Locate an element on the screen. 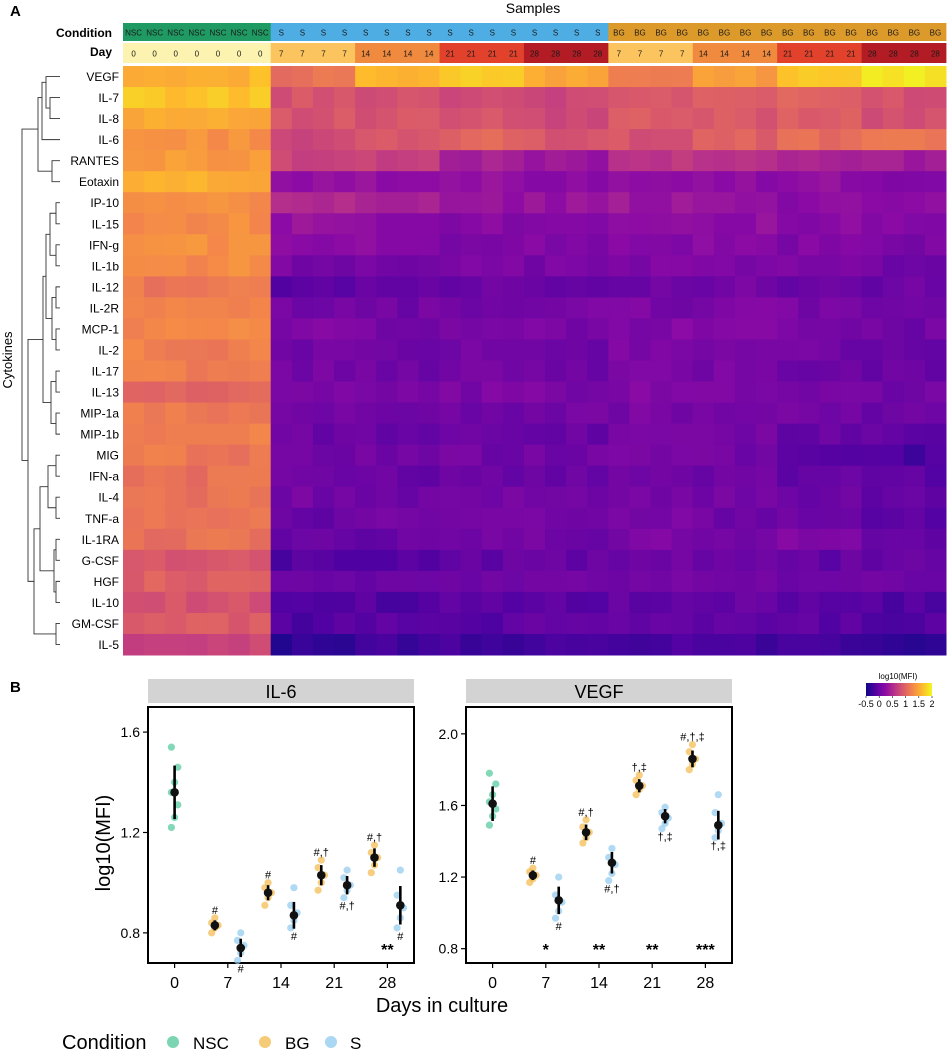 The height and width of the screenshot is (1060, 950). condition-cell-label: S is located at coordinates (302, 33).